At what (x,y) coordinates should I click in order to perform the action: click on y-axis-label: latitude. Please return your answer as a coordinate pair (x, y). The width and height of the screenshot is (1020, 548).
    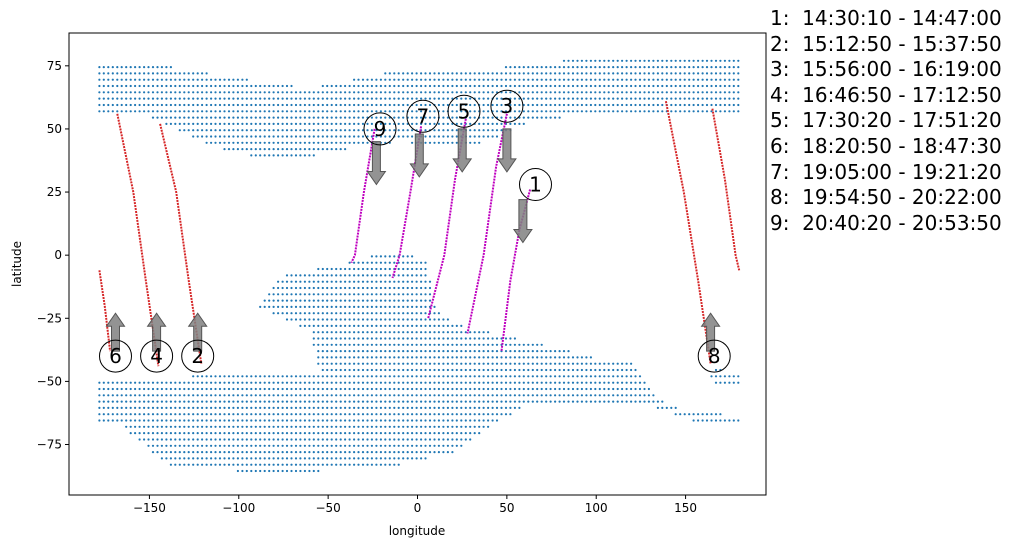
    Looking at the image, I should click on (17, 264).